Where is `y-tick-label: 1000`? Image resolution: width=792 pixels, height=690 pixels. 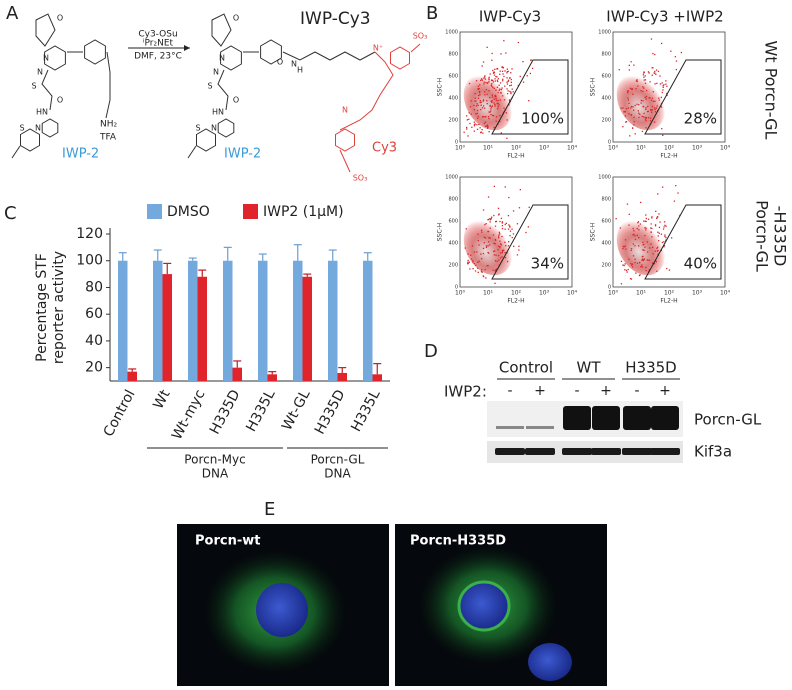 y-tick-label: 1000 is located at coordinates (451, 33).